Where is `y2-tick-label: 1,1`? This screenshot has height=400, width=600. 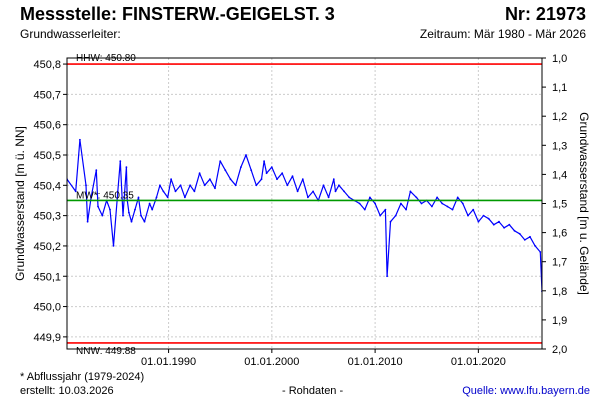 y2-tick-label: 1,1 is located at coordinates (559, 88).